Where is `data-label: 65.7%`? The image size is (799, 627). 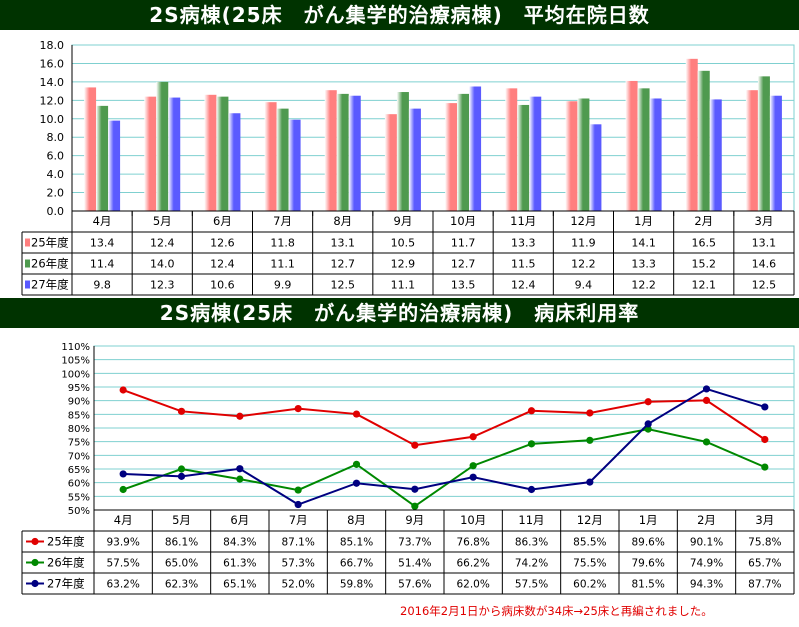
data-label: 65.7% is located at coordinates (764, 564).